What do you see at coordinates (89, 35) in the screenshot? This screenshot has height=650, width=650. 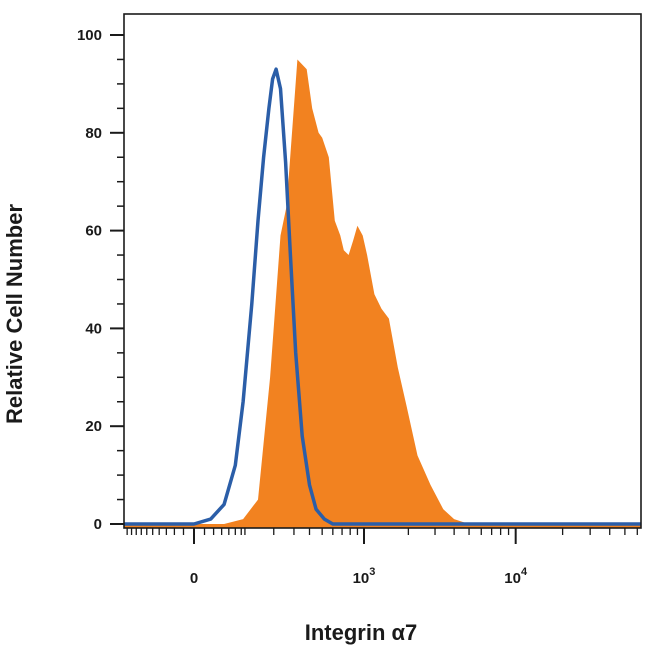 I see `y-tick-label: 100` at bounding box center [89, 35].